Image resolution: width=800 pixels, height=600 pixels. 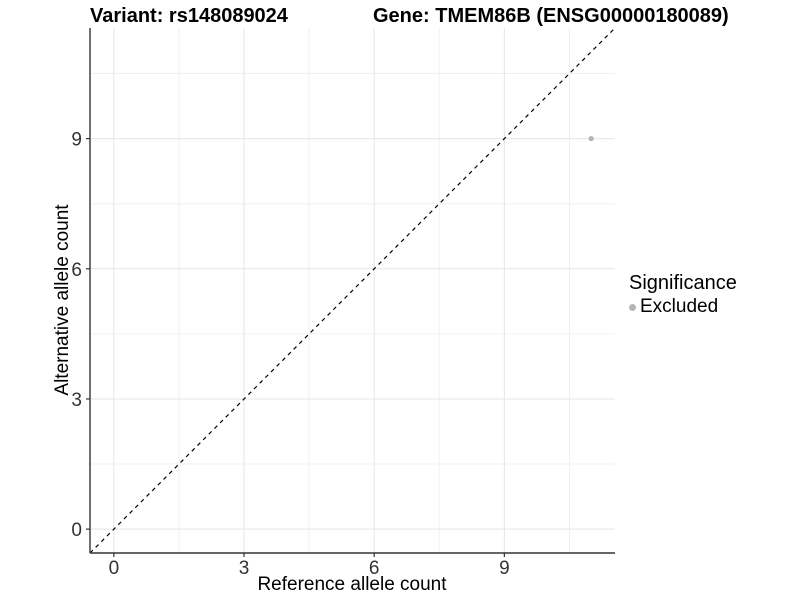 What do you see at coordinates (591, 139) in the screenshot?
I see `data-point` at bounding box center [591, 139].